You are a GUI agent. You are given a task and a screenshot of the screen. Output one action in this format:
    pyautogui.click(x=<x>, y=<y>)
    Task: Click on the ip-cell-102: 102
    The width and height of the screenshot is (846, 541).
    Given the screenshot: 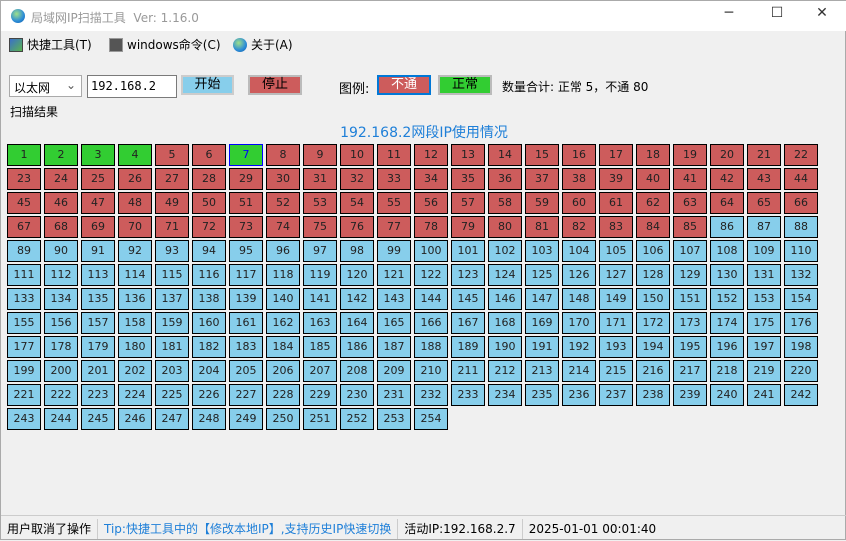 What is the action you would take?
    pyautogui.click(x=505, y=251)
    